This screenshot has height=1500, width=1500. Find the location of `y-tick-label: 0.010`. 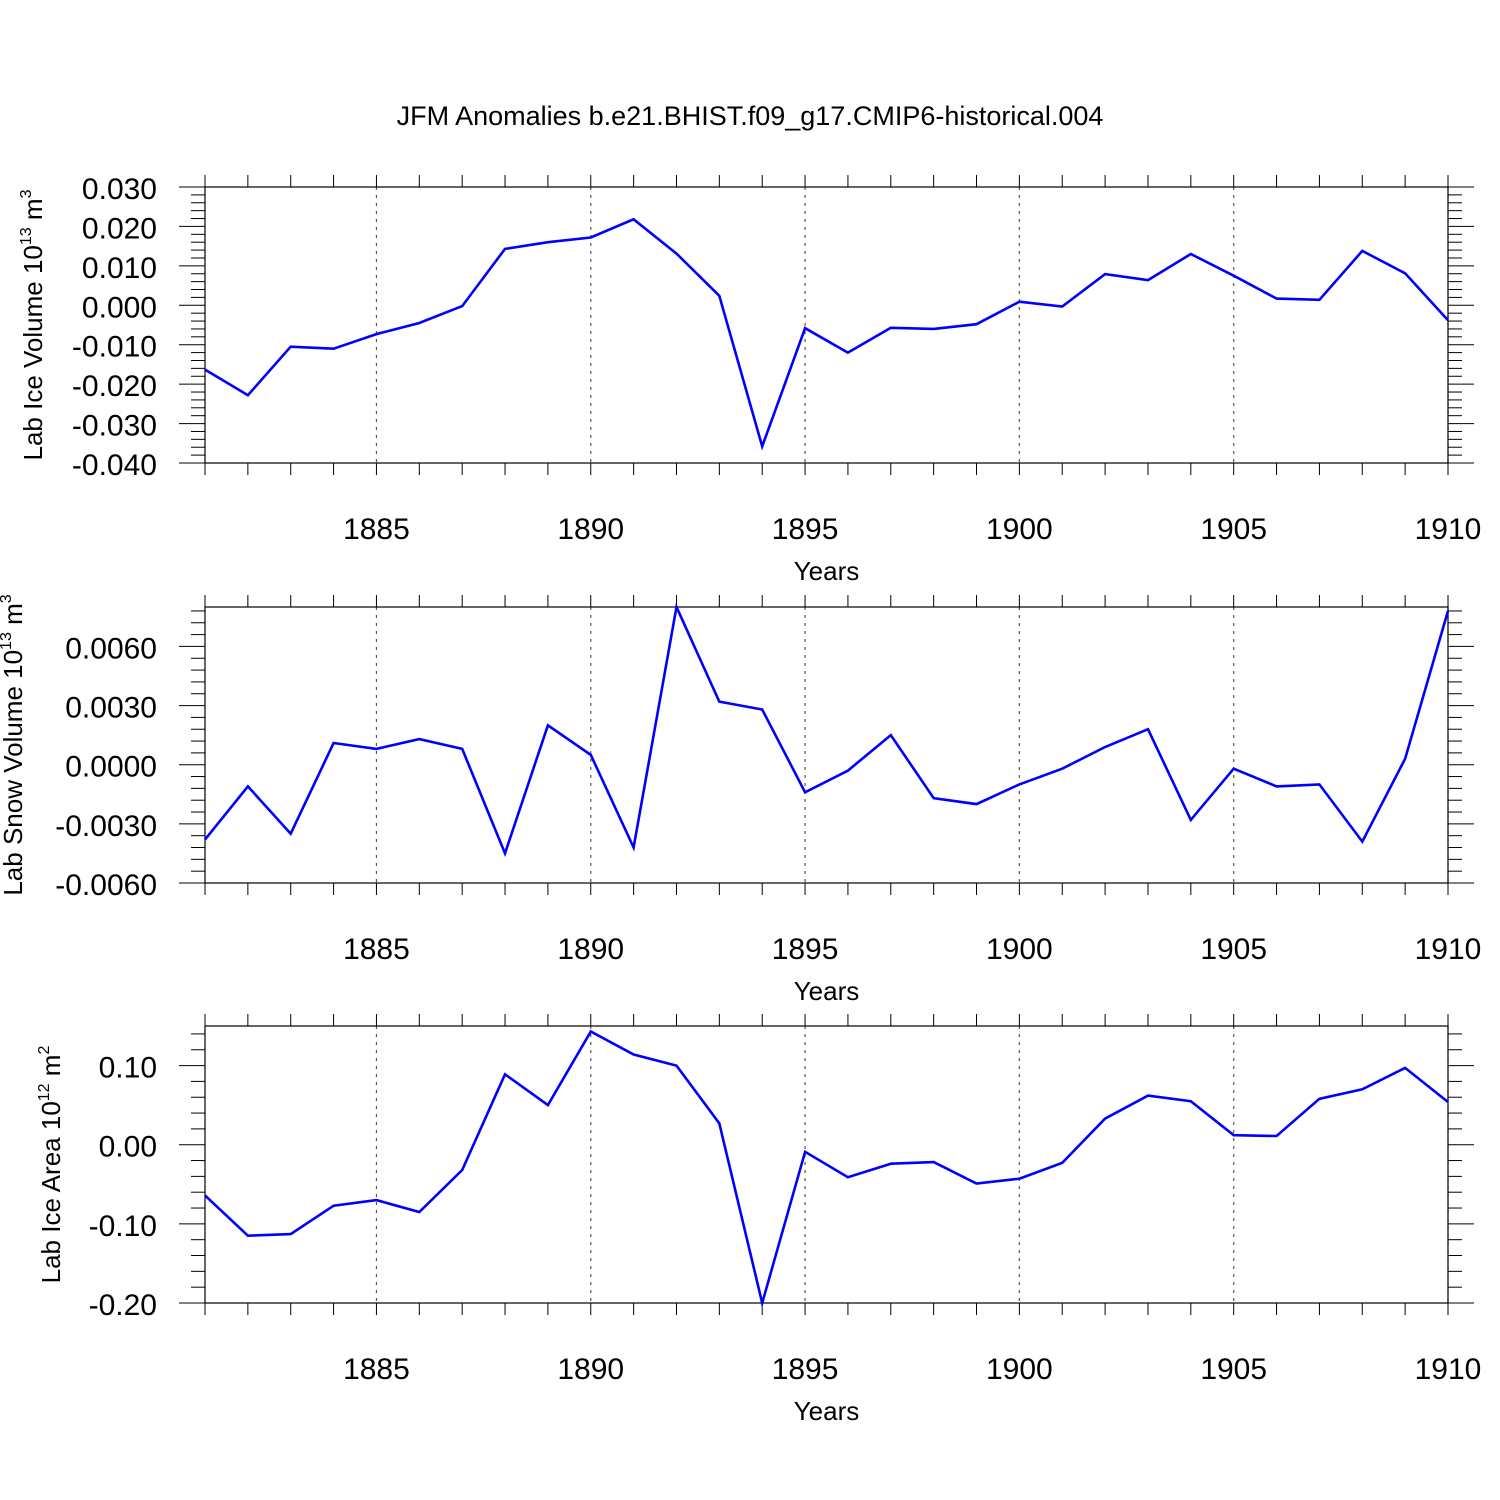

y-tick-label: 0.010 is located at coordinates (119, 268).